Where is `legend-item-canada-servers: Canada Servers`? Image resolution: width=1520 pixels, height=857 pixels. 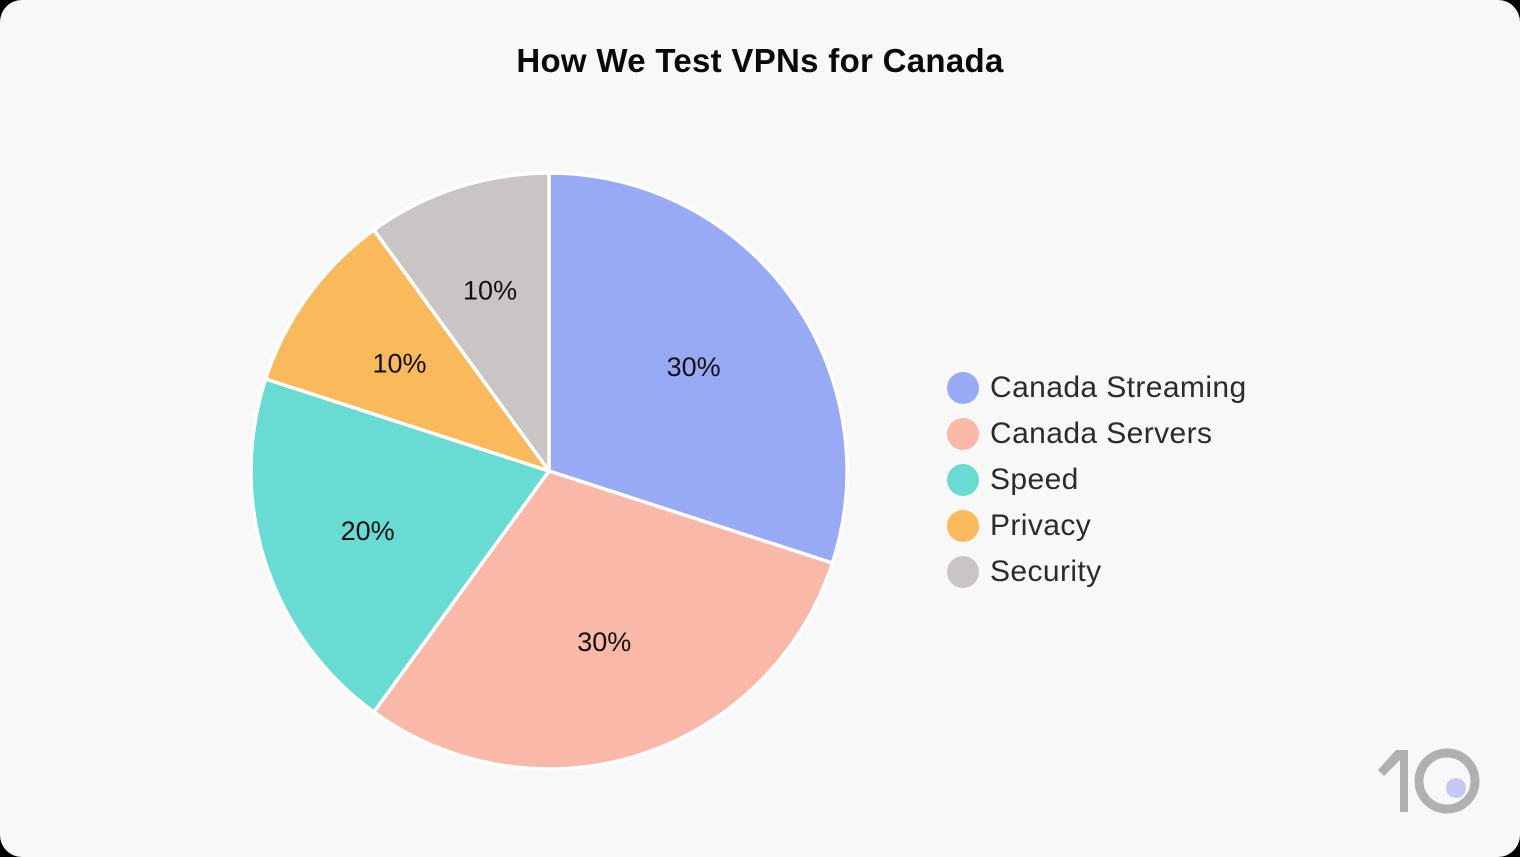 legend-item-canada-servers: Canada Servers is located at coordinates (1097, 434).